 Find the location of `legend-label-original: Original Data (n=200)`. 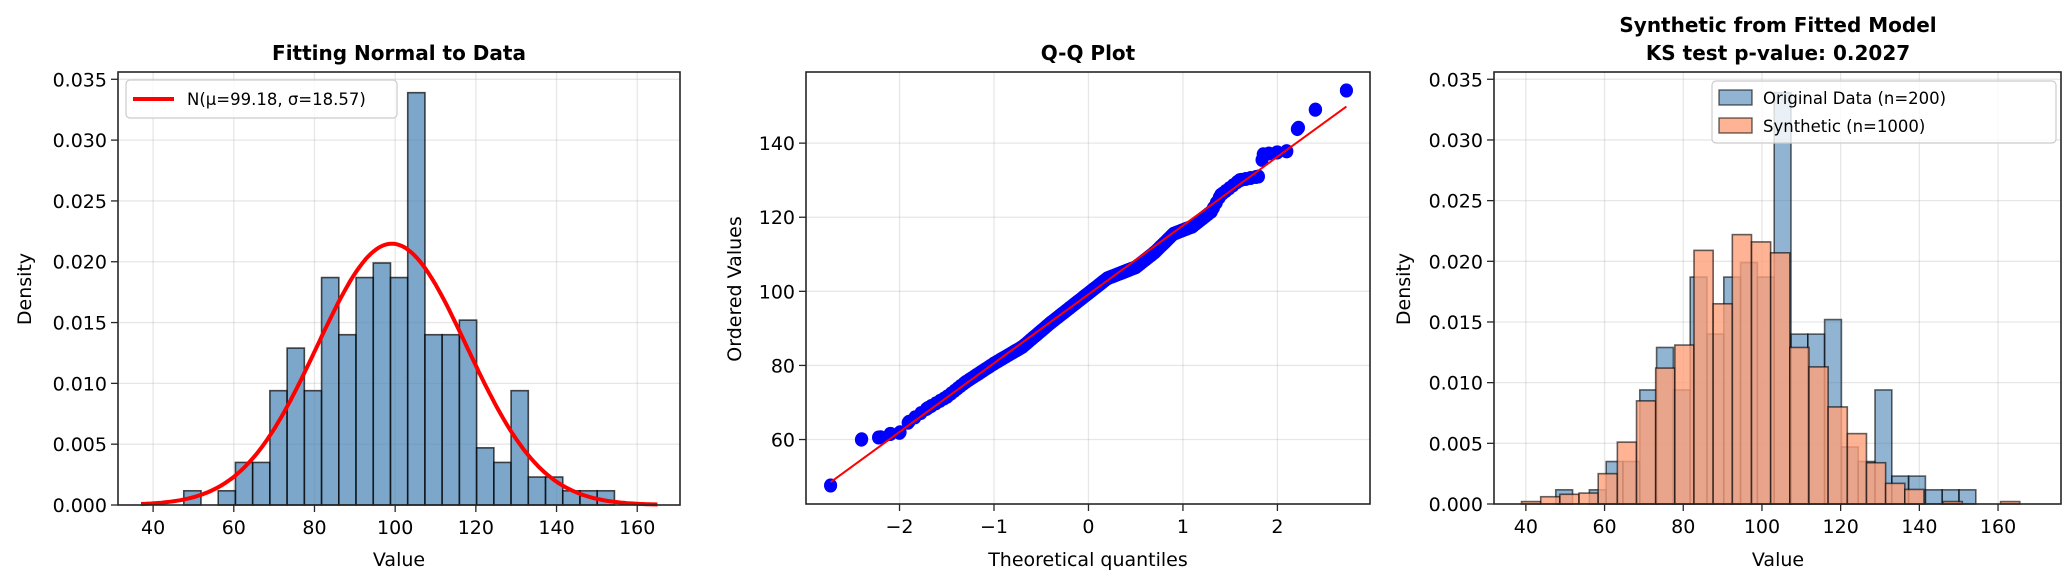

legend-label-original: Original Data (n=200) is located at coordinates (1854, 98).